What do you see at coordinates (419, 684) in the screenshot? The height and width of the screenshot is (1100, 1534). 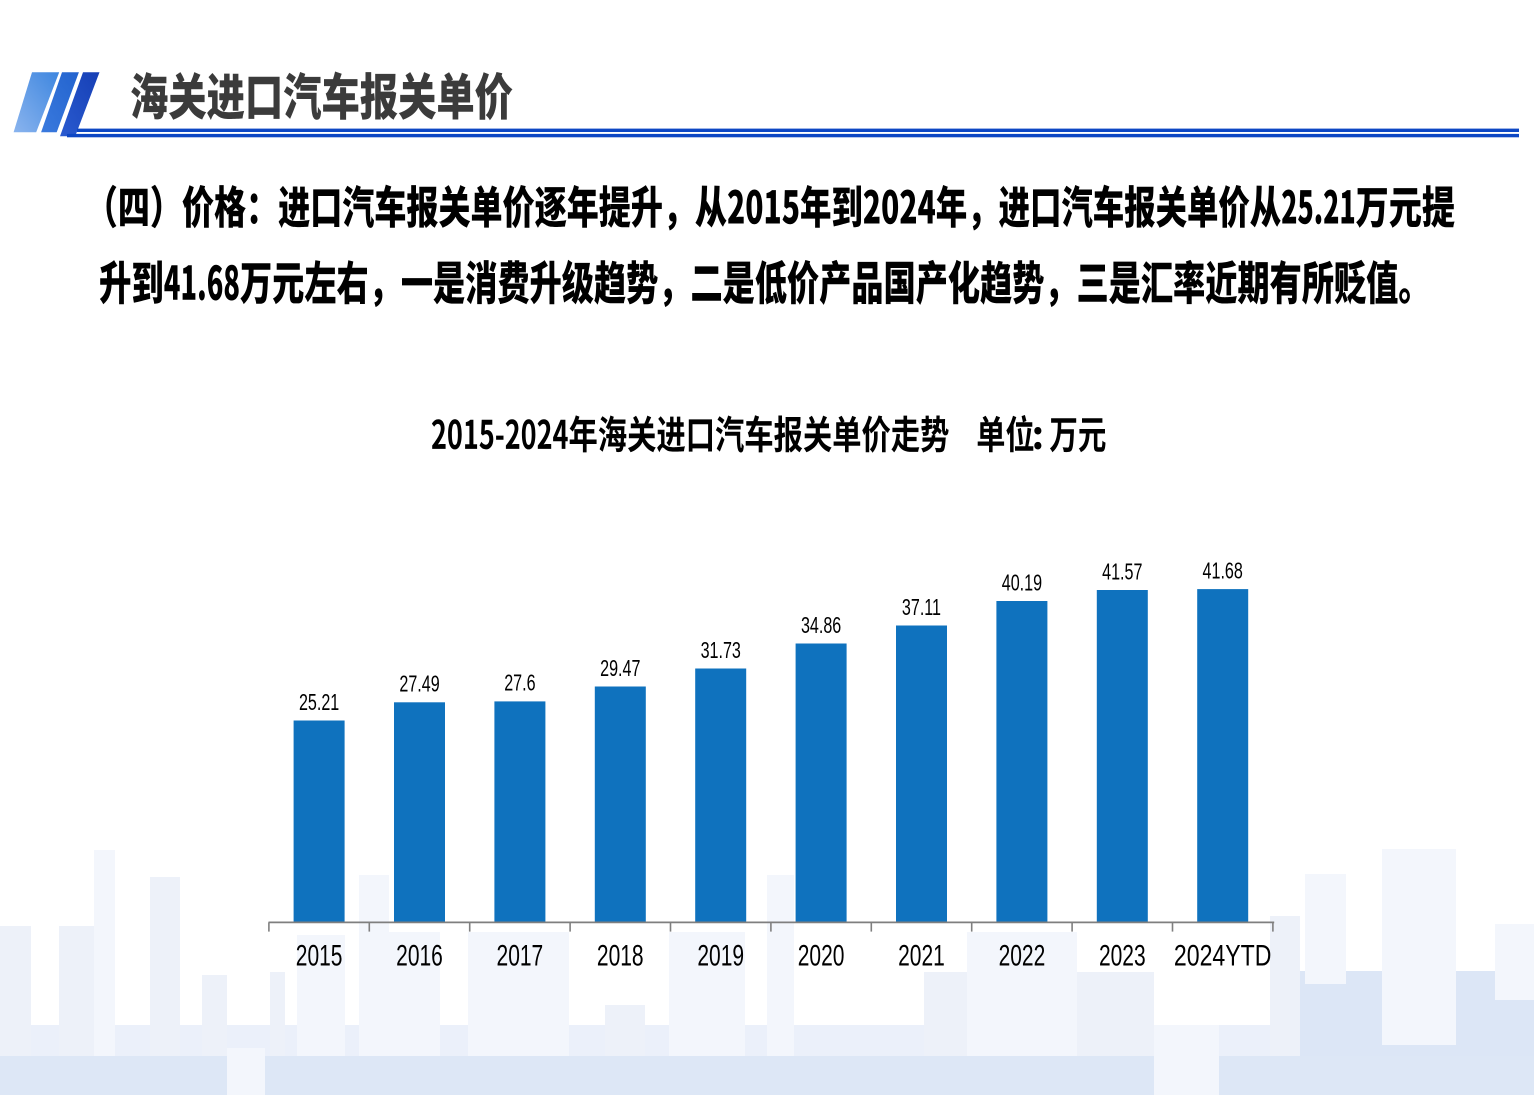 I see `svg-text: 27.49` at bounding box center [419, 684].